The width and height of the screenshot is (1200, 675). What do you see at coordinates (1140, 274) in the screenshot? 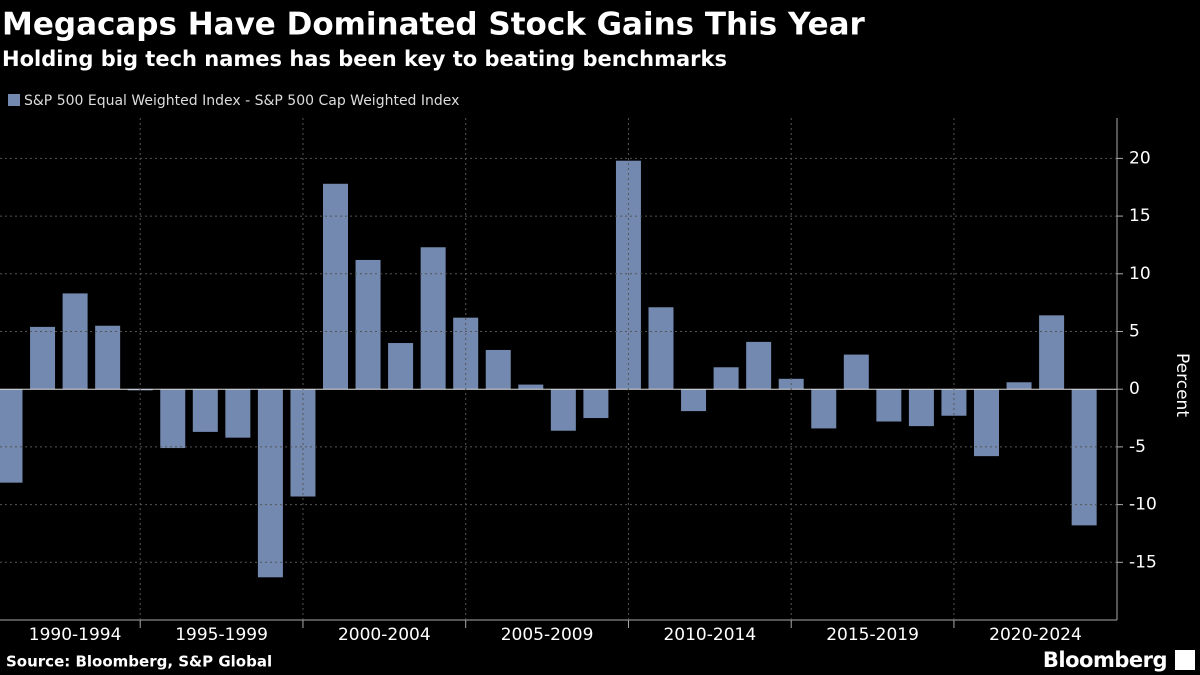
I see `y-tick-label: 10` at bounding box center [1140, 274].